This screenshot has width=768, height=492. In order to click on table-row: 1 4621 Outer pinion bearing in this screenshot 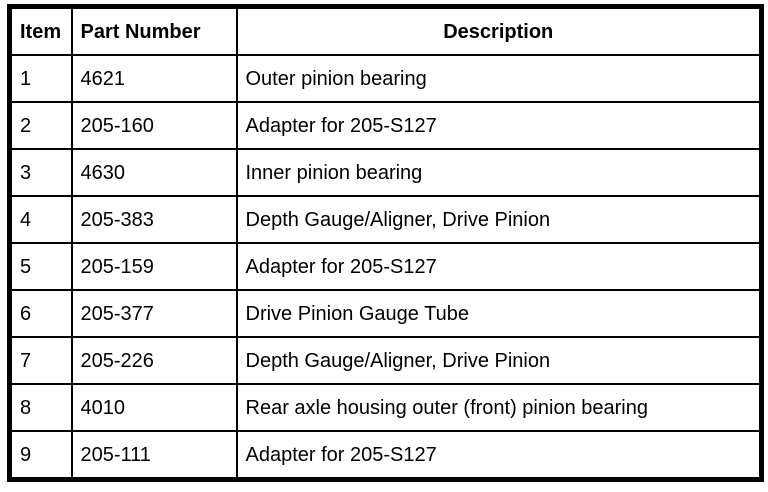, I will do `click(385, 78)`.